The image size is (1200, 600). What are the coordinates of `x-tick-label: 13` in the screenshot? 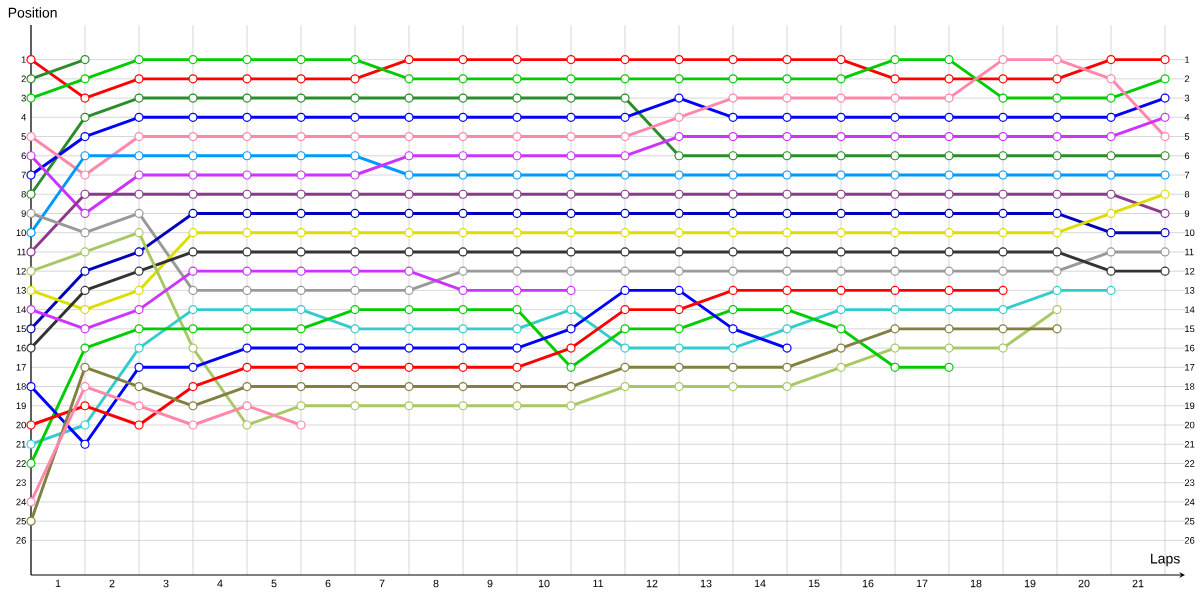 It's located at (706, 583).